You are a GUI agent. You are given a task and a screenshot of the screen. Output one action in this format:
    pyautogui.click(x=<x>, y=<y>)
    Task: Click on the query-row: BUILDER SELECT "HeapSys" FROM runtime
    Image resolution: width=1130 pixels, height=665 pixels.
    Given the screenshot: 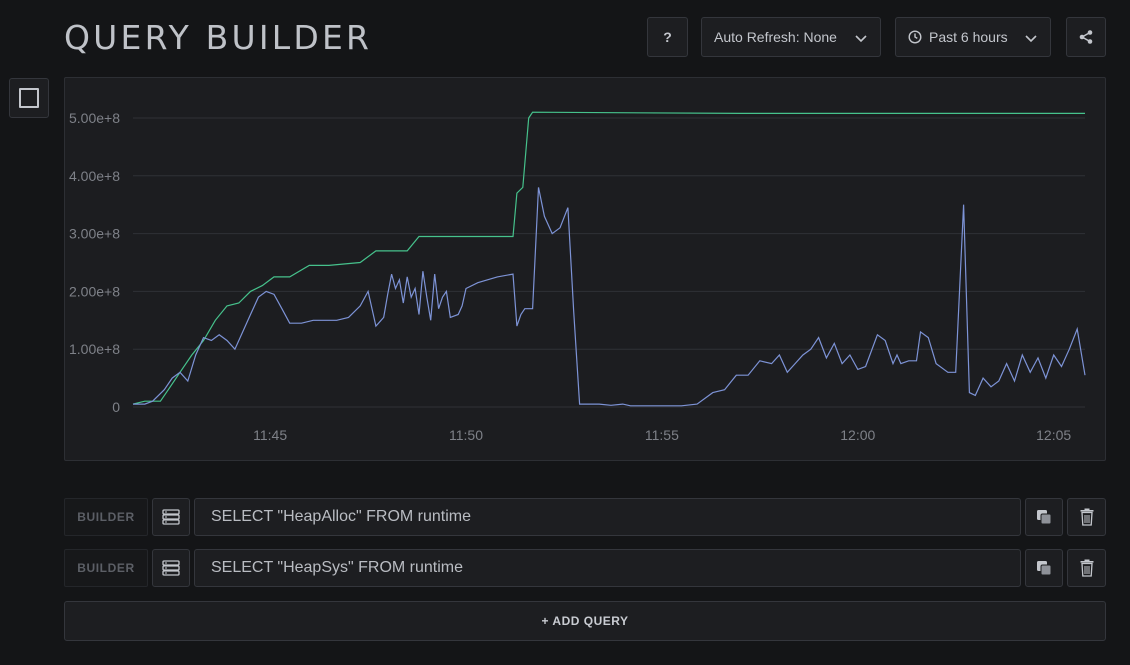 What is the action you would take?
    pyautogui.click(x=585, y=568)
    